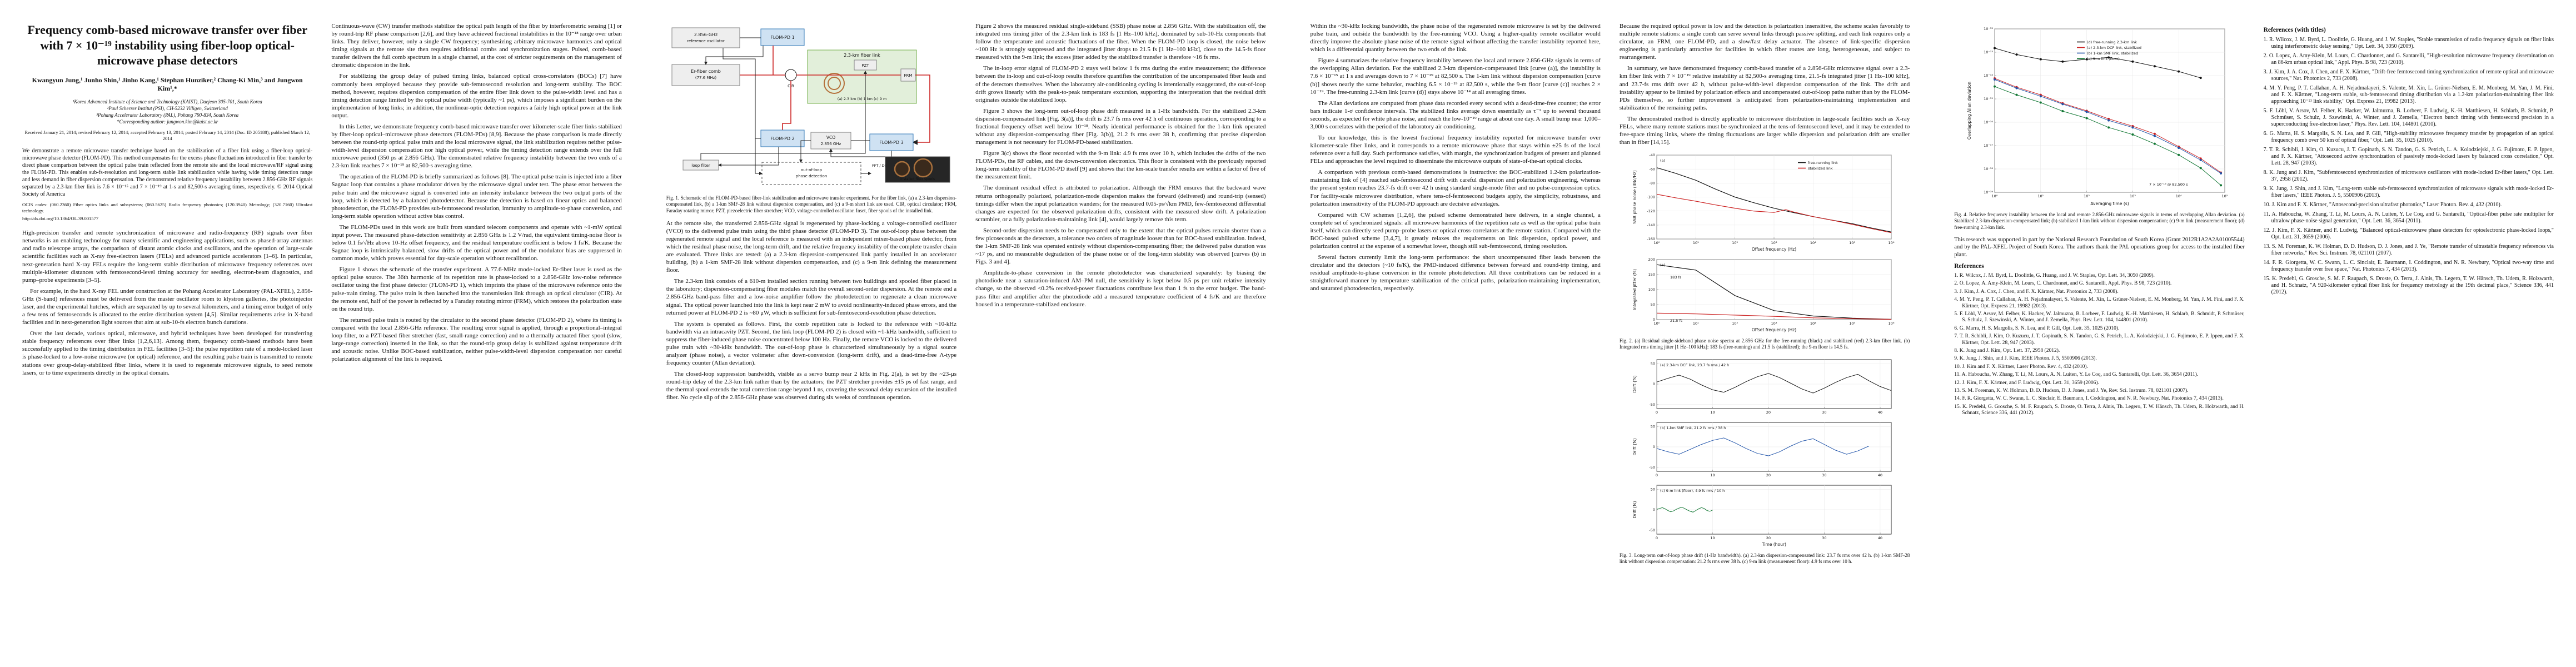  I want to click on svg-text: -50, so click(1652, 467).